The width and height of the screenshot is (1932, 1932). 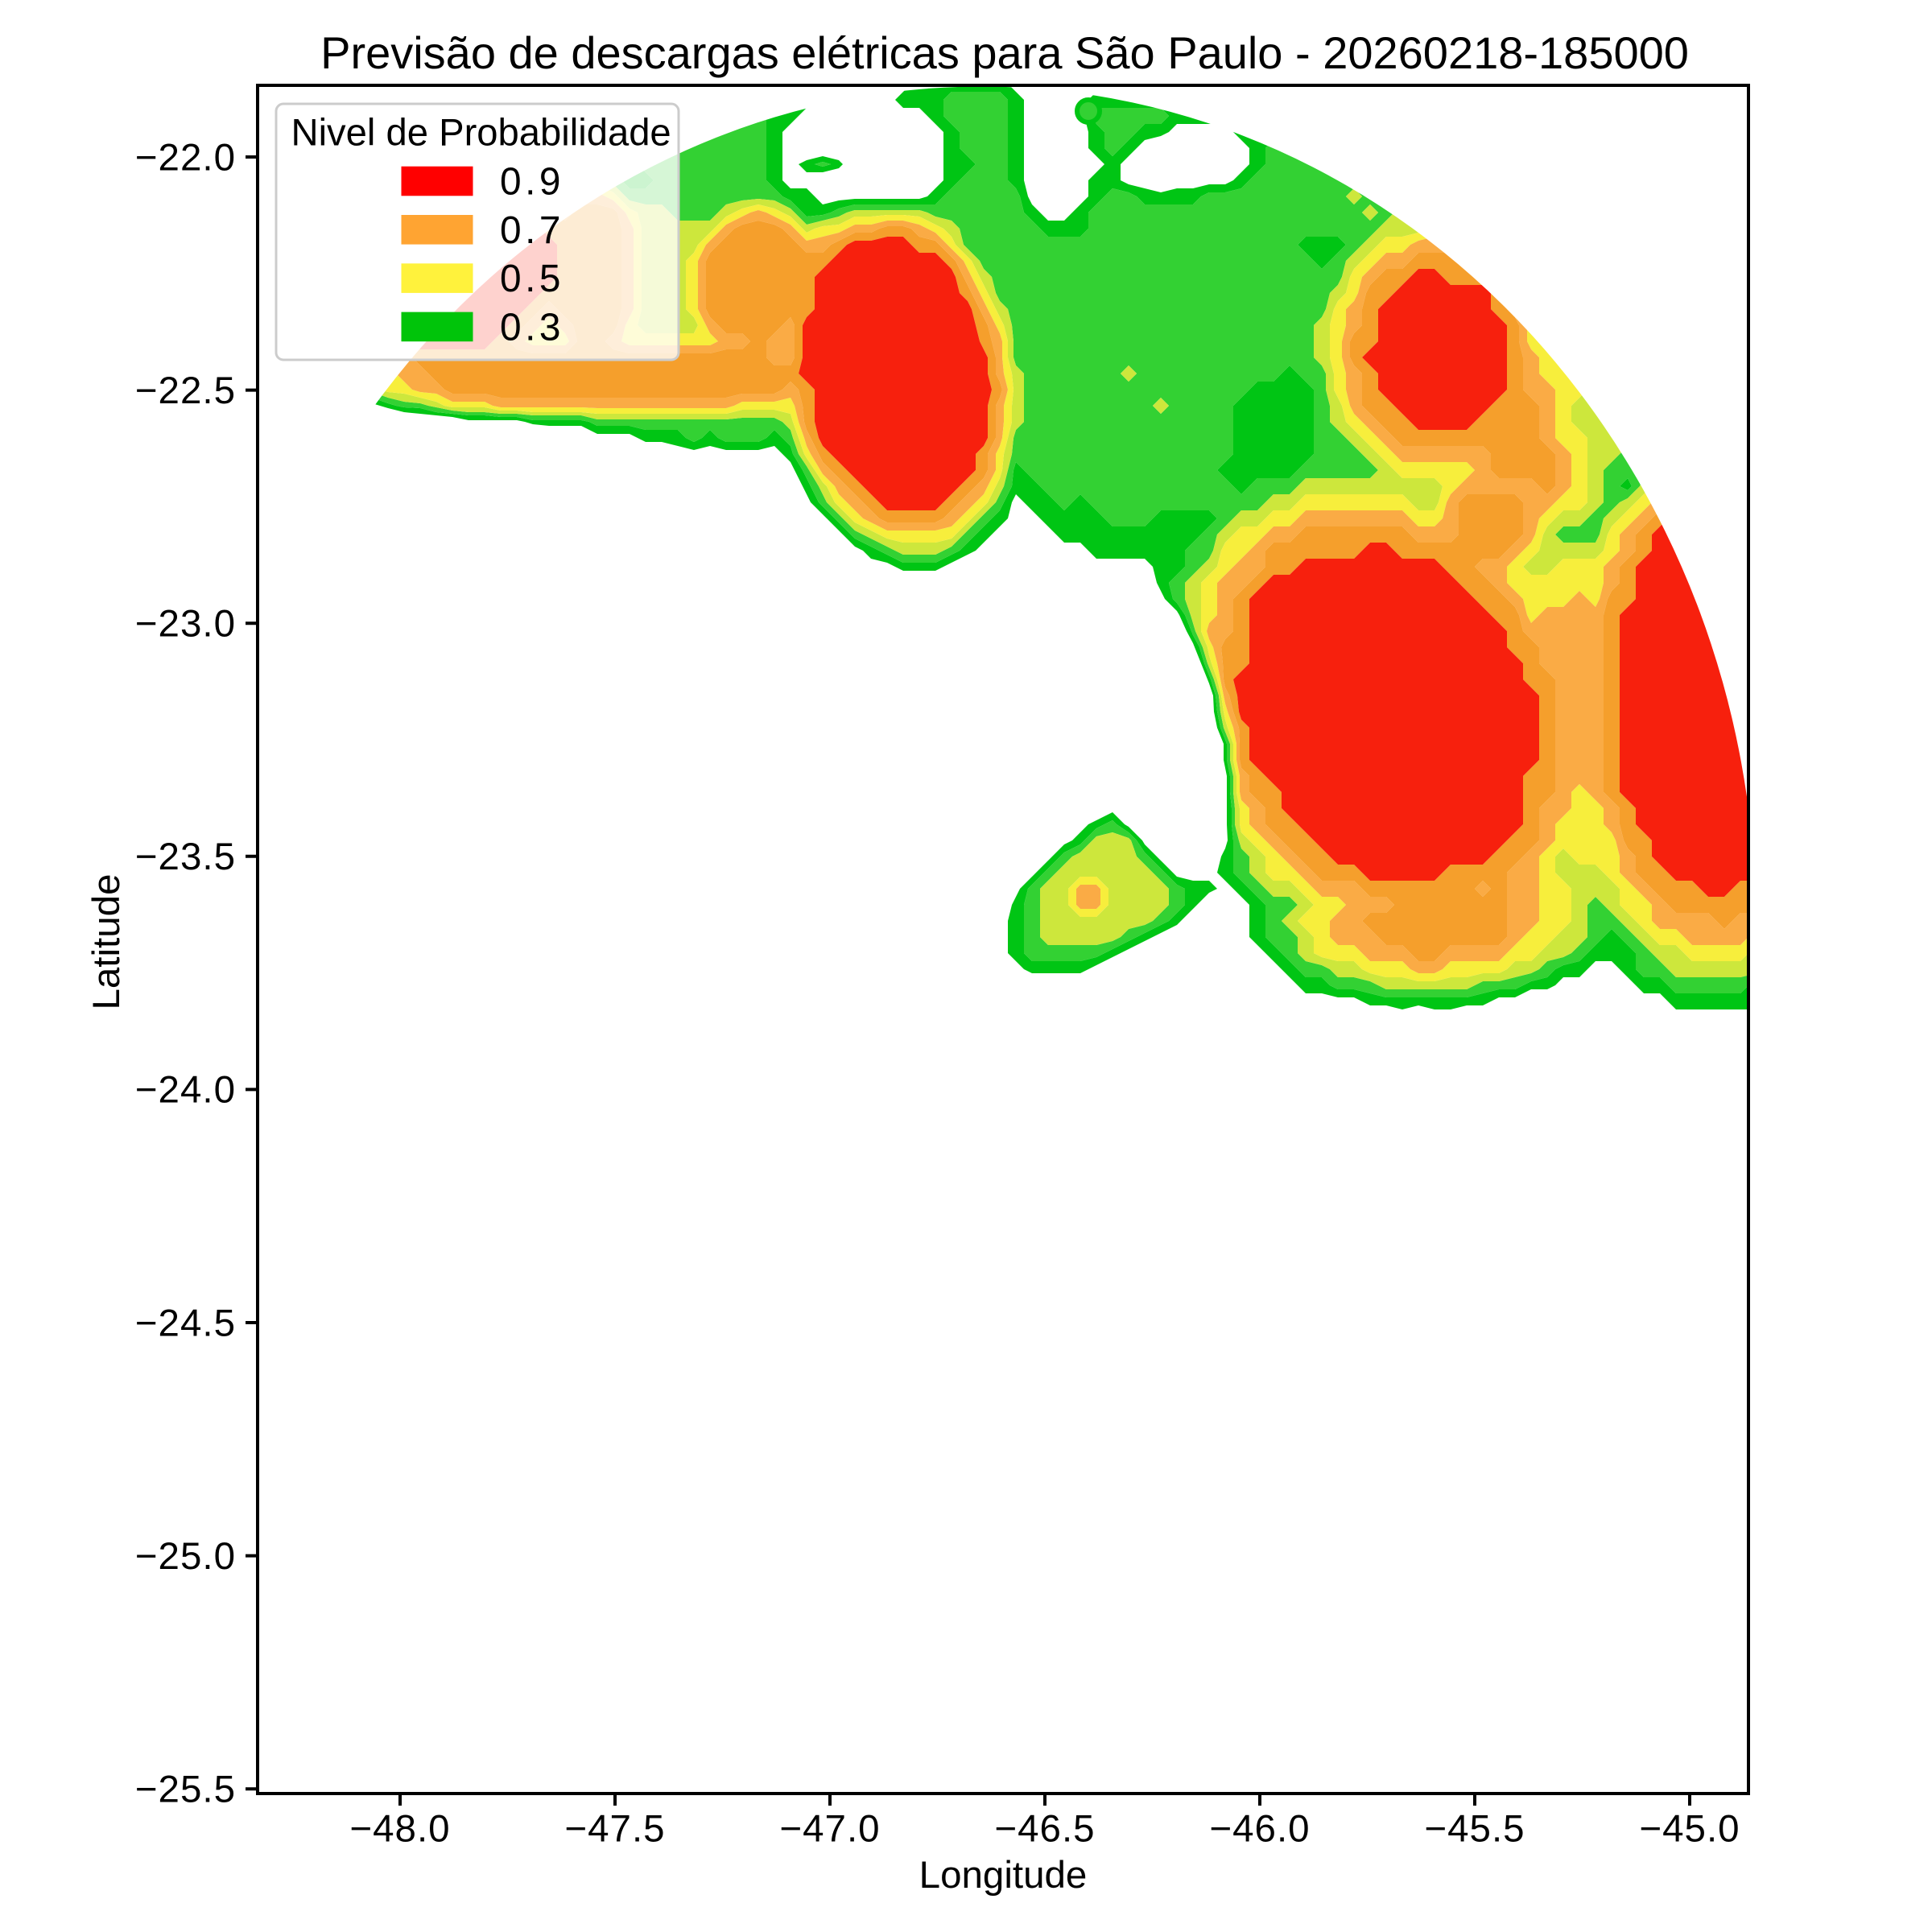 What do you see at coordinates (1003, 1875) in the screenshot?
I see `svg-text: Longitude` at bounding box center [1003, 1875].